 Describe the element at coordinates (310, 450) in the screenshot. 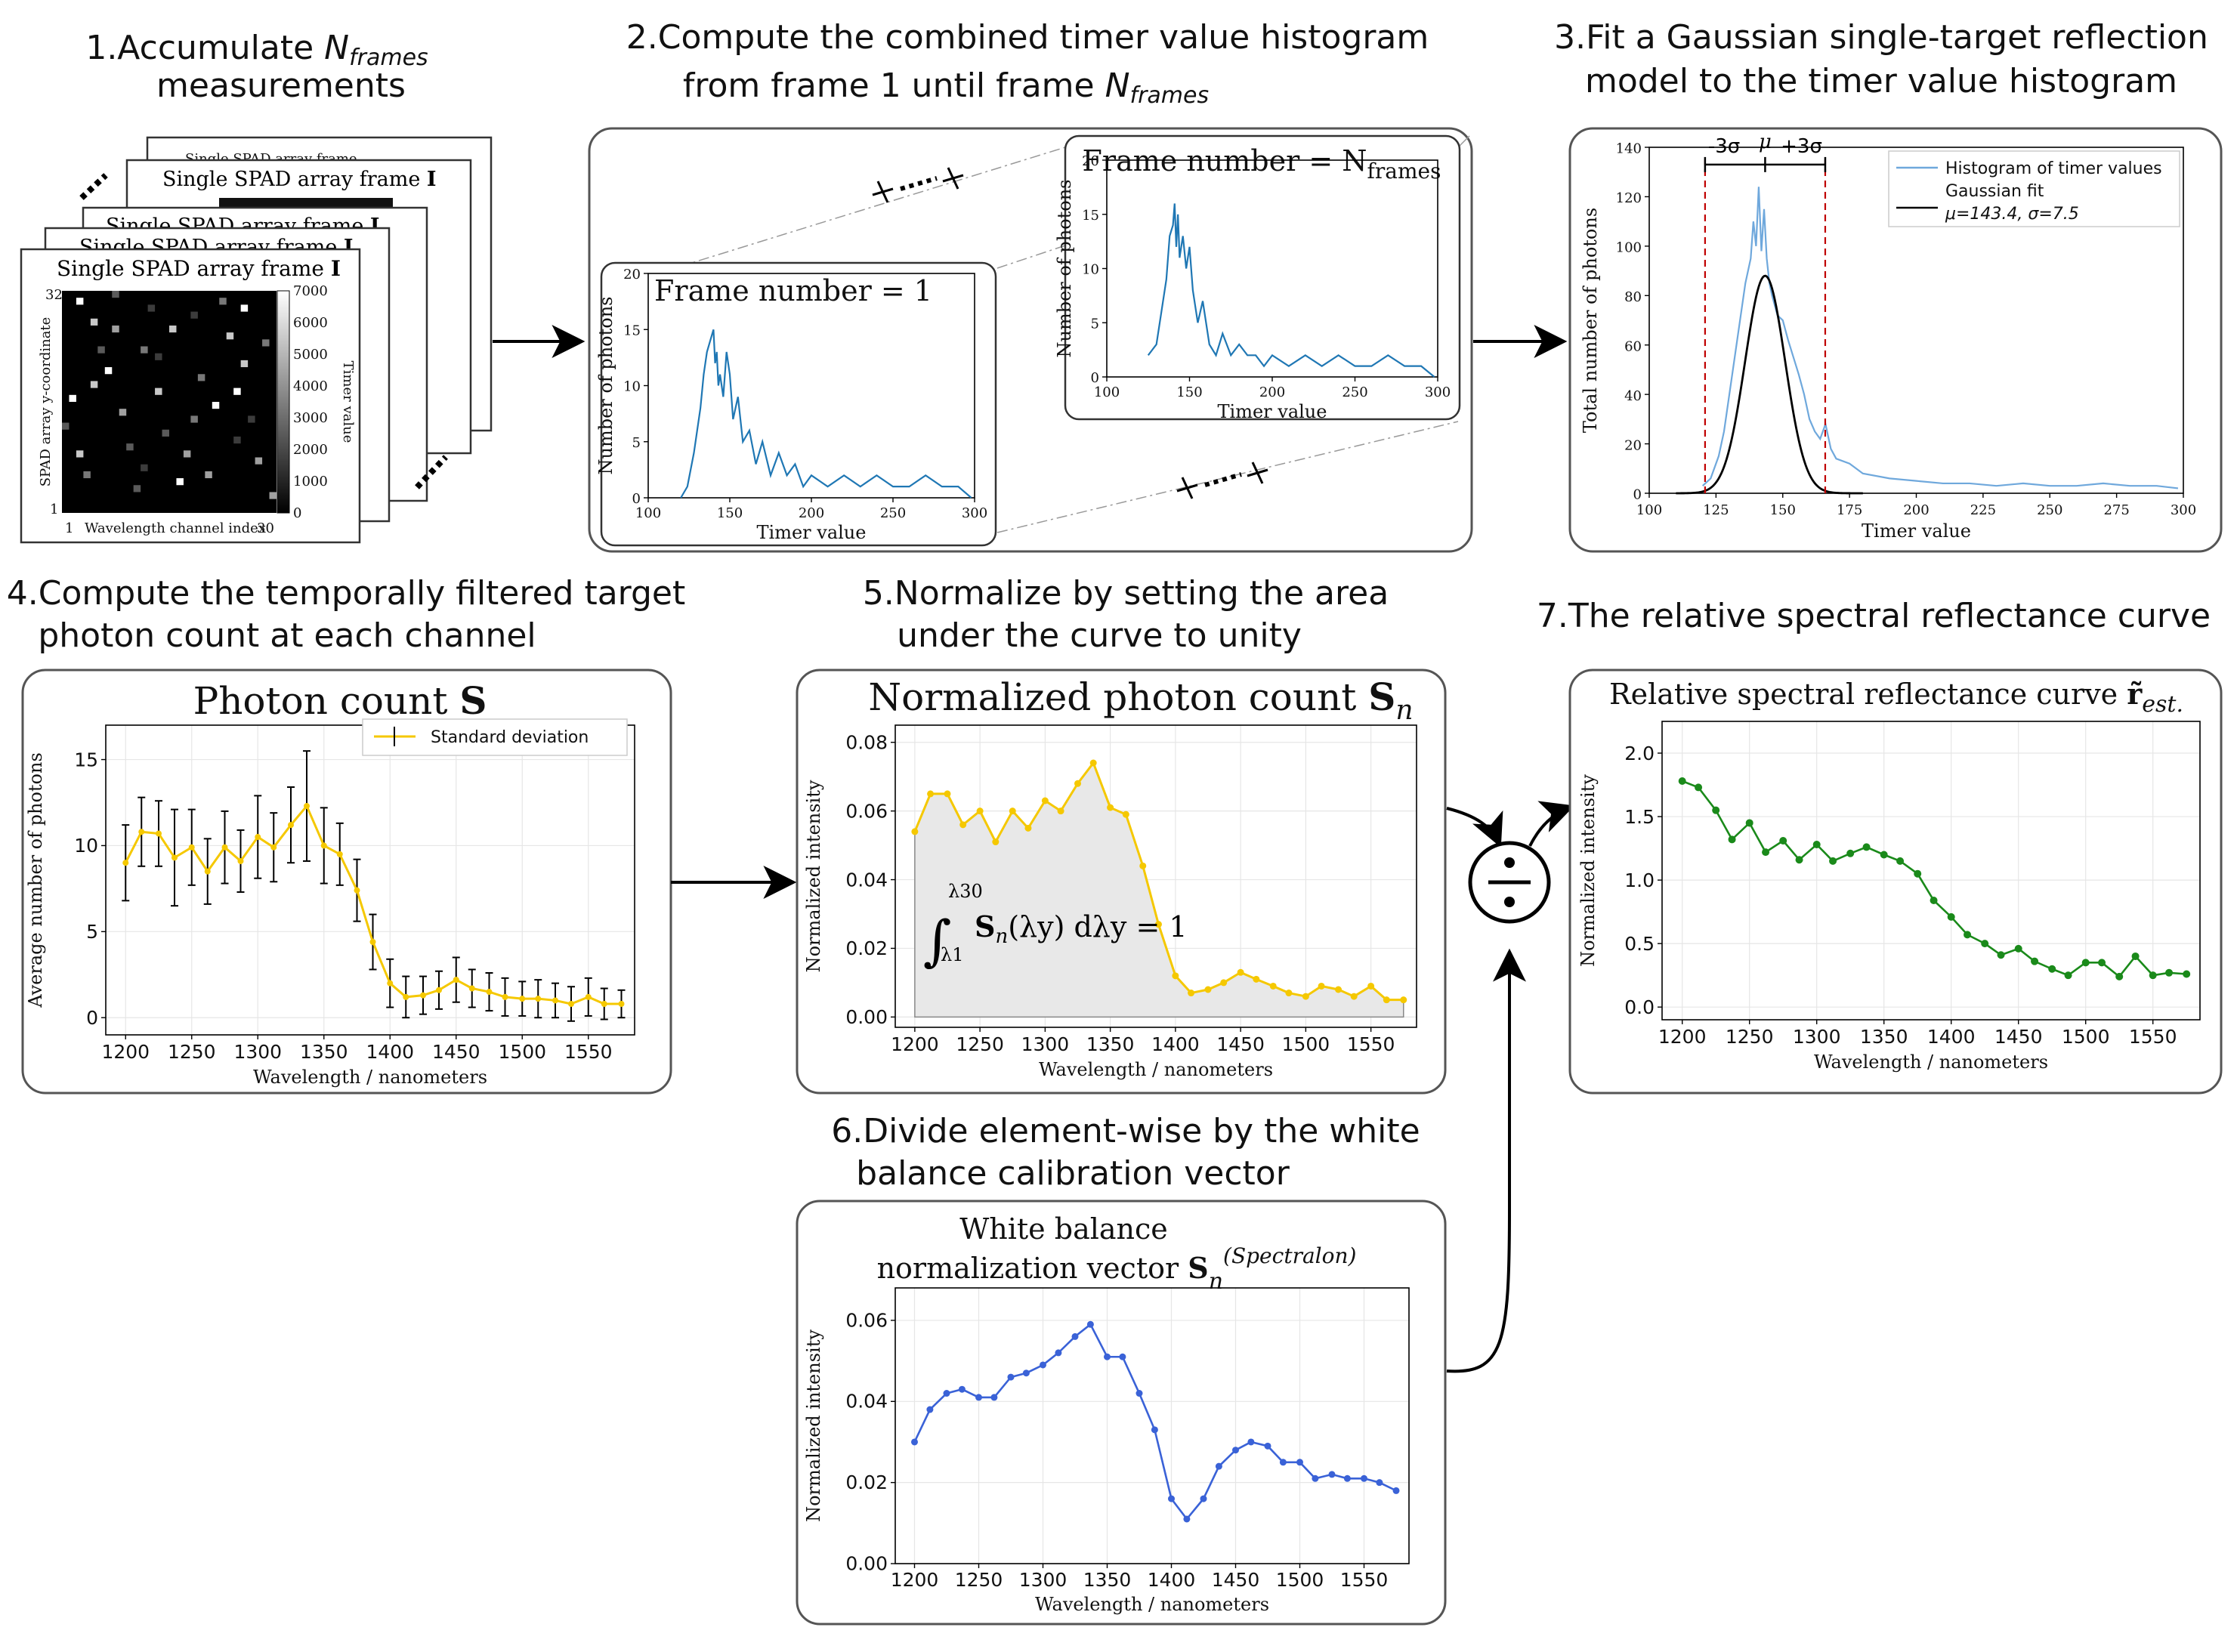

I see `colorbar-tick-label: 2000` at that location.